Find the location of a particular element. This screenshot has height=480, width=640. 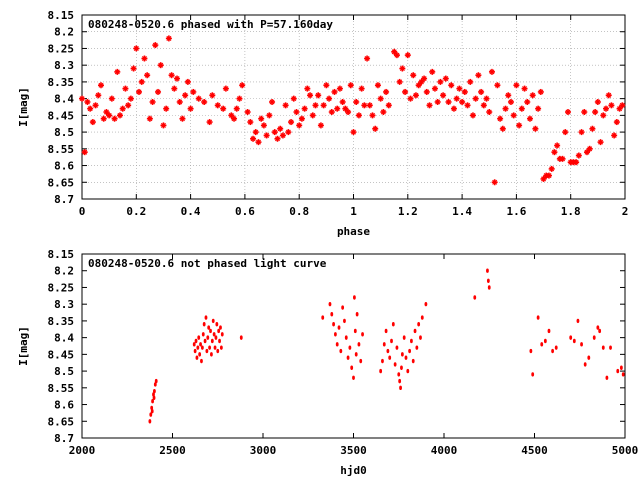

x-tick-label: 2500 is located at coordinates (172, 450).